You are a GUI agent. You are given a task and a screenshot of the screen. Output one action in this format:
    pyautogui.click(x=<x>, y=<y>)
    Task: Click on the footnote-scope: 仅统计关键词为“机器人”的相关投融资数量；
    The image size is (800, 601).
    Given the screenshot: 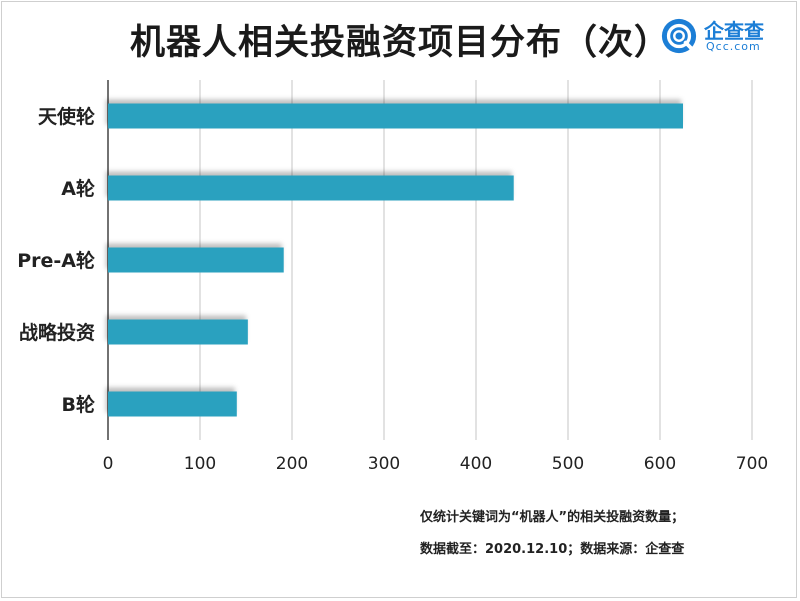 What is the action you would take?
    pyautogui.click(x=552, y=517)
    